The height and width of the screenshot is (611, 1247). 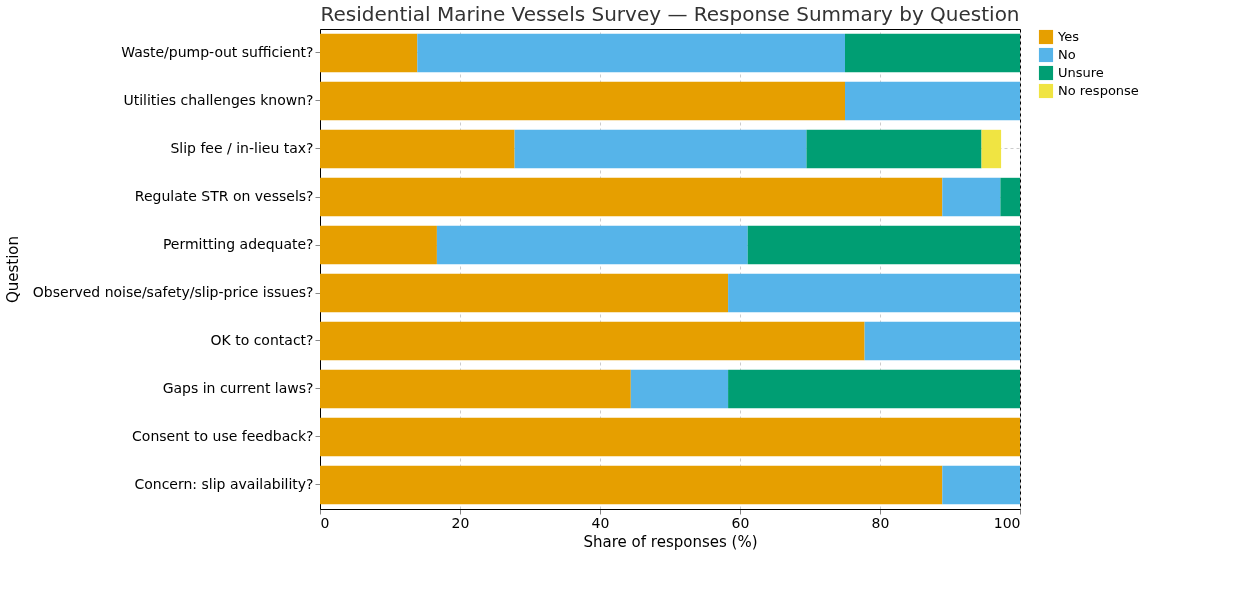 What do you see at coordinates (242, 148) in the screenshot?
I see `y-tick-label: Slip fee / in-lieu tax?` at bounding box center [242, 148].